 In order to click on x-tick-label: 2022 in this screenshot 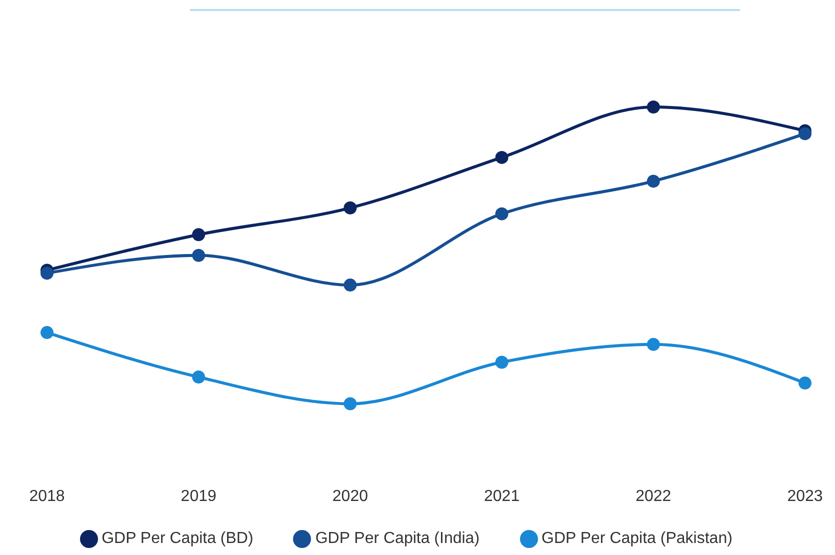, I will do `click(654, 497)`.